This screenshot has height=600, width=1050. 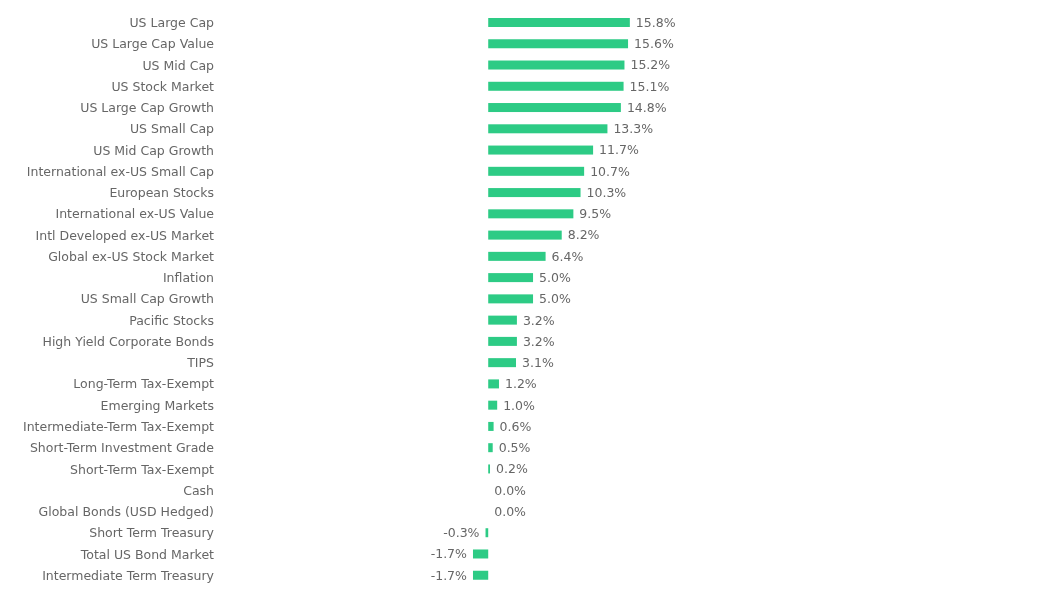 I want to click on y-tick-label: Cash, so click(x=198, y=490).